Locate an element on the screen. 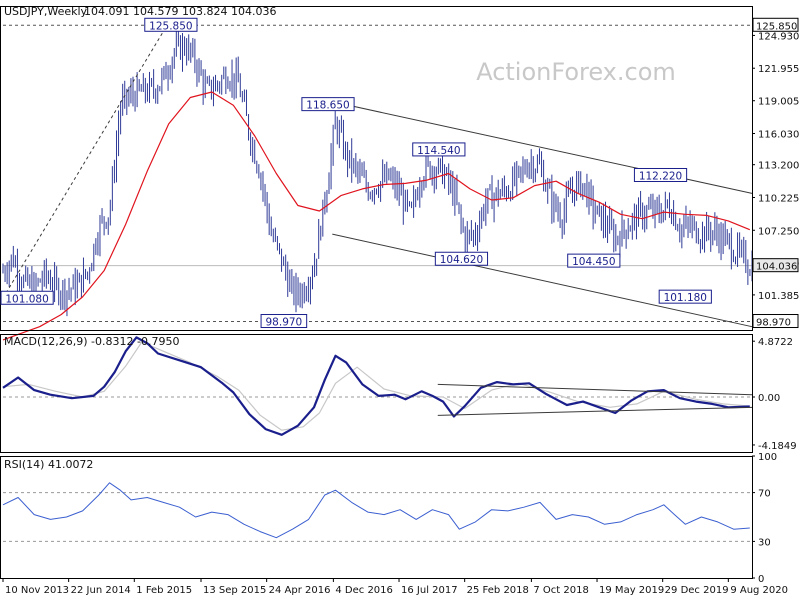  macd-y-tick-label: 4.8722 is located at coordinates (775, 342).